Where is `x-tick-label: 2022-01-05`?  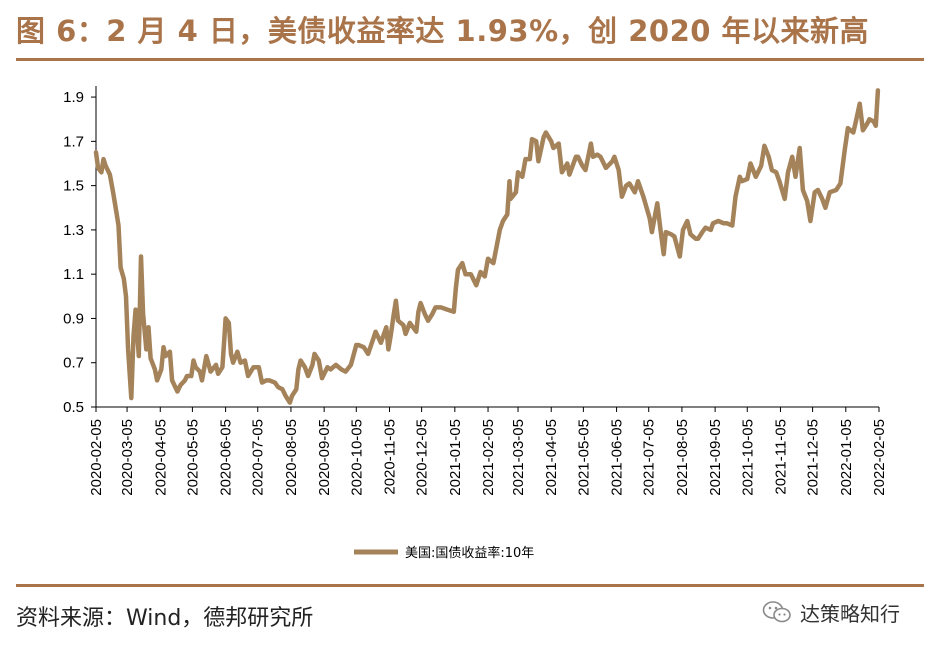 x-tick-label: 2022-01-05 is located at coordinates (846, 457).